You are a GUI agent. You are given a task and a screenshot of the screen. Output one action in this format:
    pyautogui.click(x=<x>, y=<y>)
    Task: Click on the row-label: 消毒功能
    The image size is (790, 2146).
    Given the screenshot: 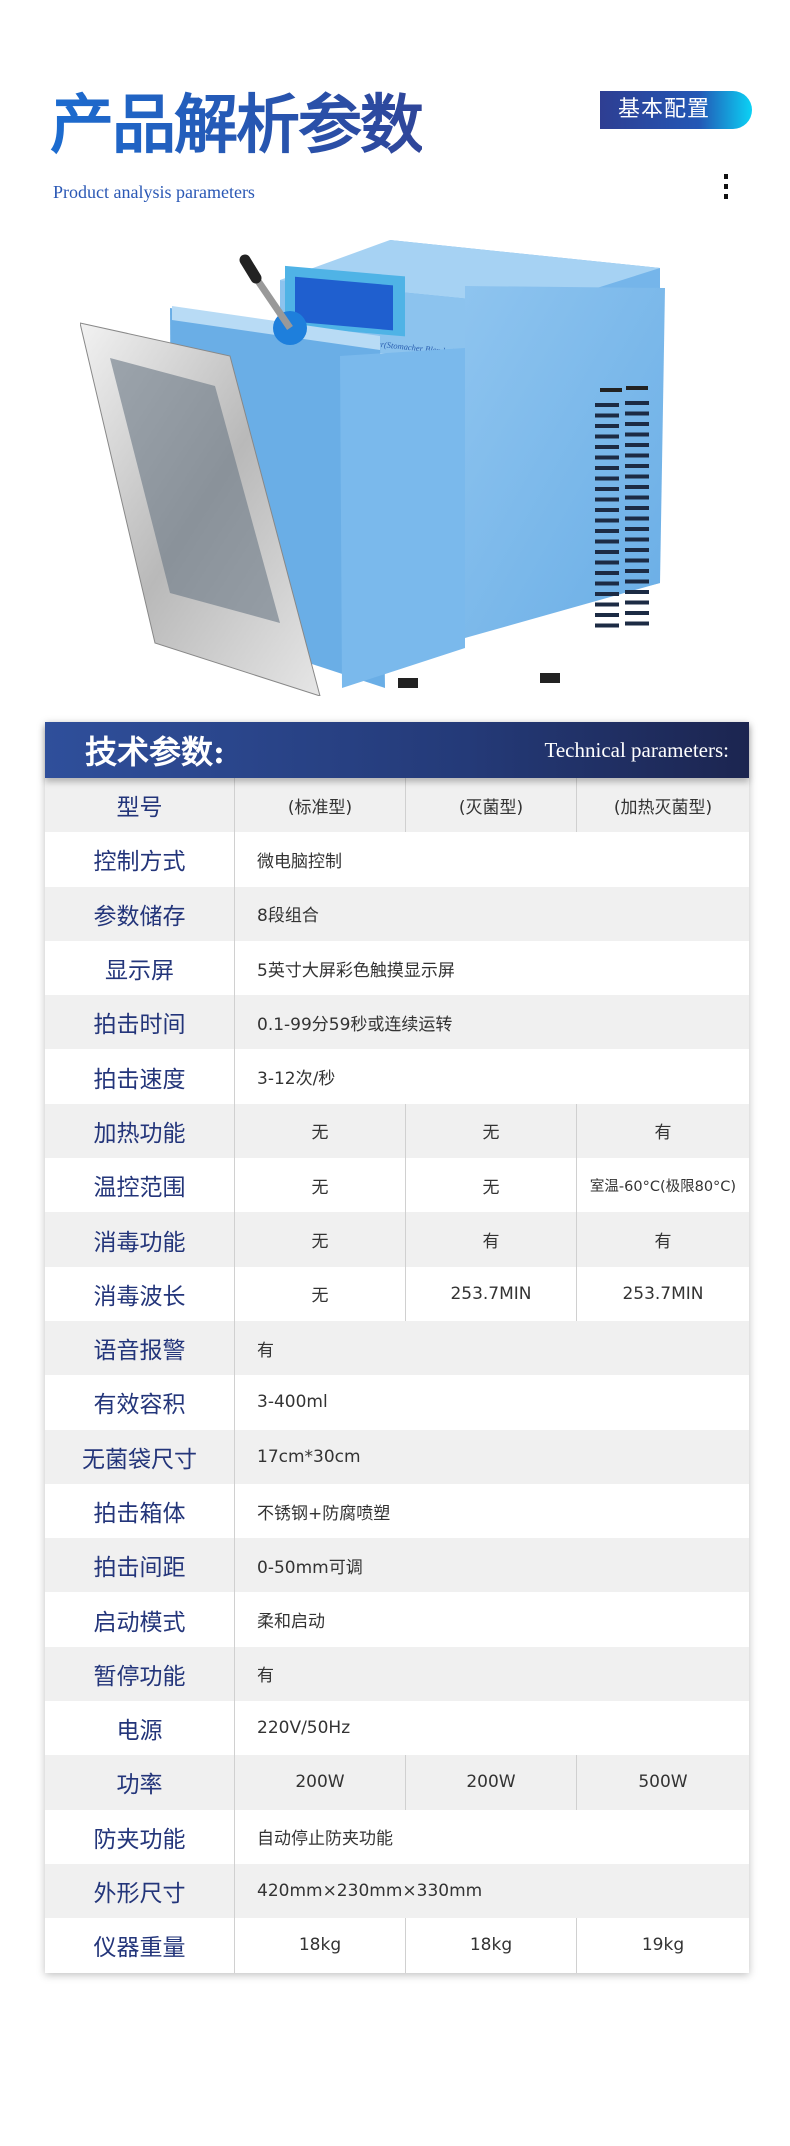 What is the action you would take?
    pyautogui.click(x=139, y=1242)
    